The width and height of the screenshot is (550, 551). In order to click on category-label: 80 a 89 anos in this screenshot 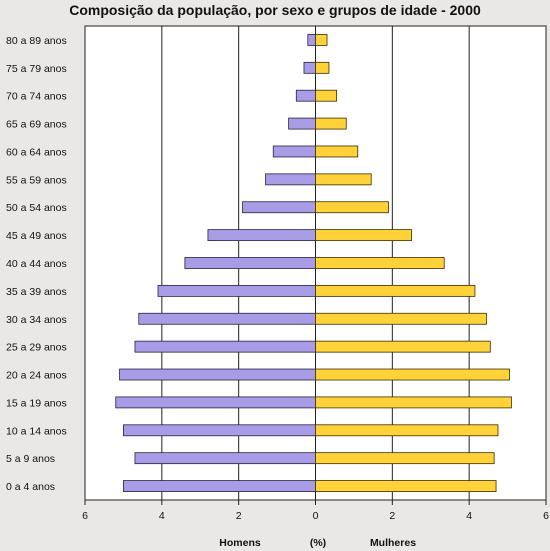, I will do `click(36, 41)`.